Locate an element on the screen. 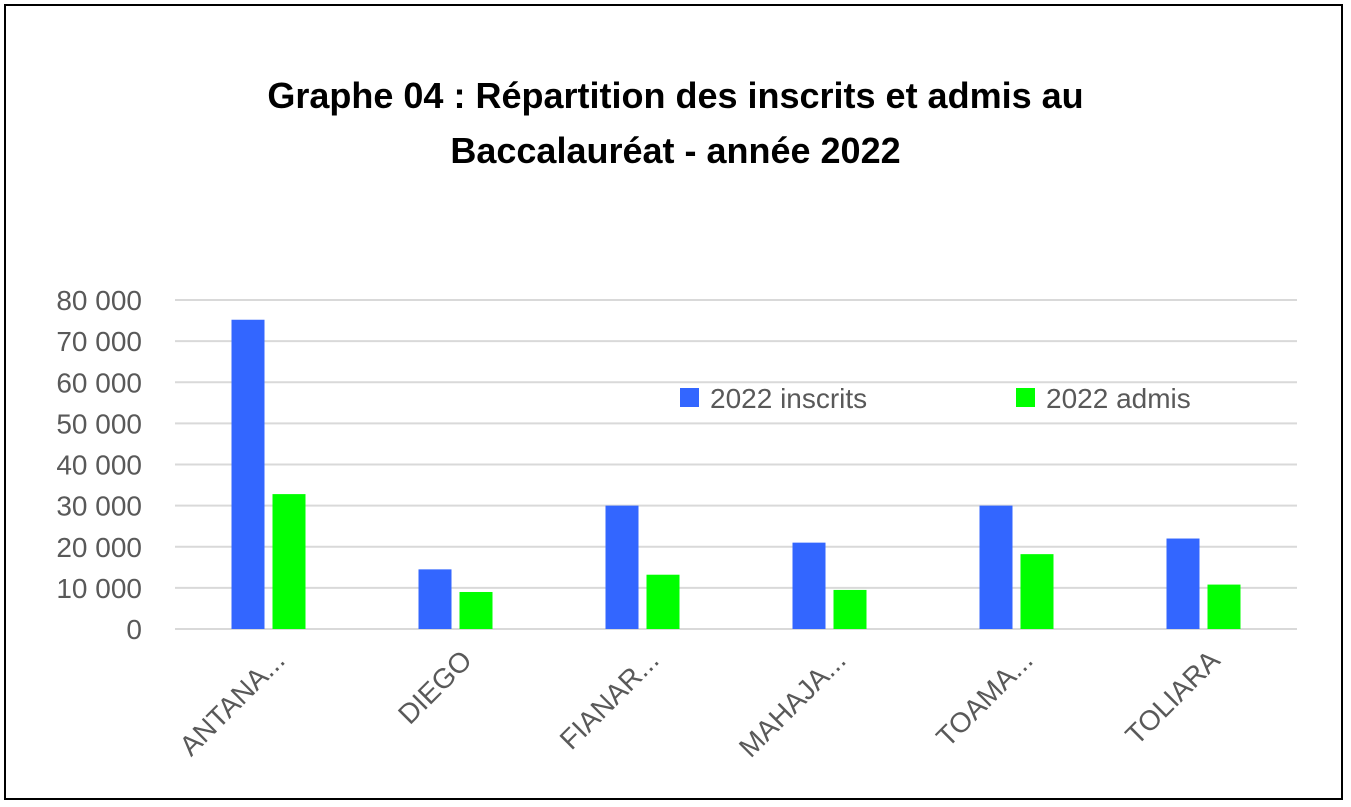  x-category-label: TOLIARA is located at coordinates (1172, 697).